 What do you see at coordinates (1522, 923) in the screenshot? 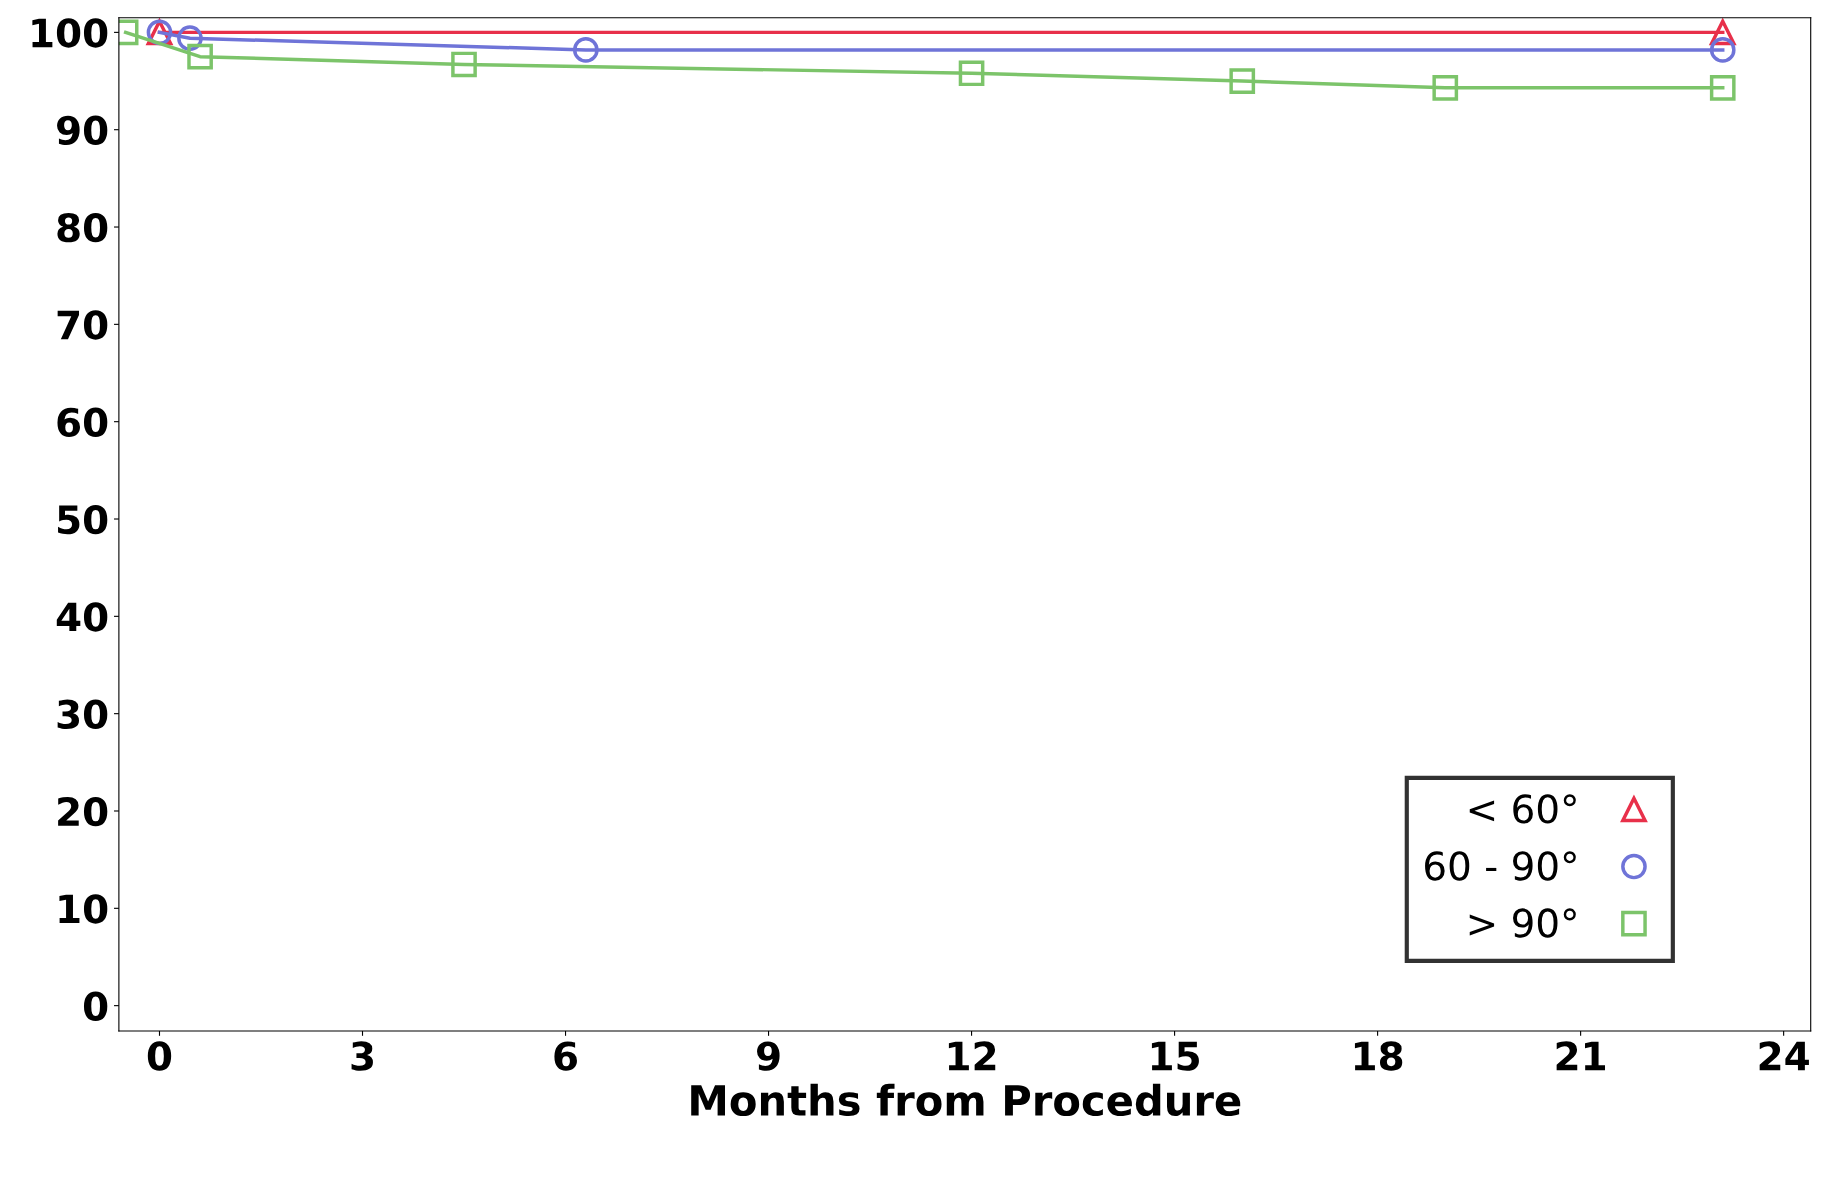
I see `legend-label: > 90°` at bounding box center [1522, 923].